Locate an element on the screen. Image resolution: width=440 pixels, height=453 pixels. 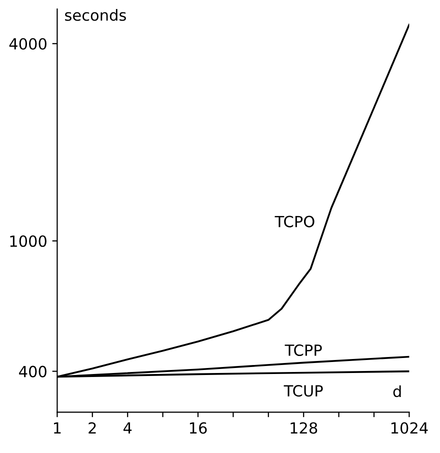
x-tick-label: 1024 is located at coordinates (409, 428).